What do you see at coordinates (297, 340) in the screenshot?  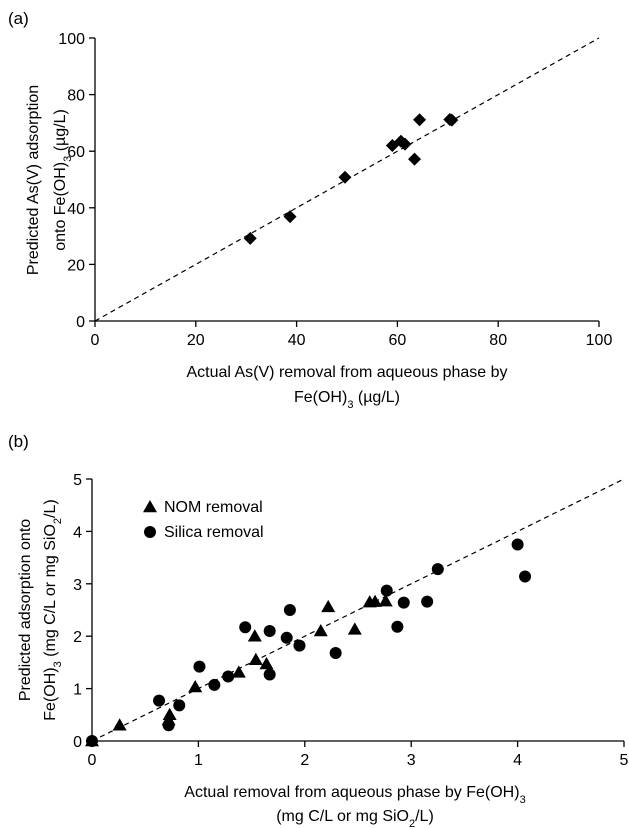 I see `x-tick-label-a: 40` at bounding box center [297, 340].